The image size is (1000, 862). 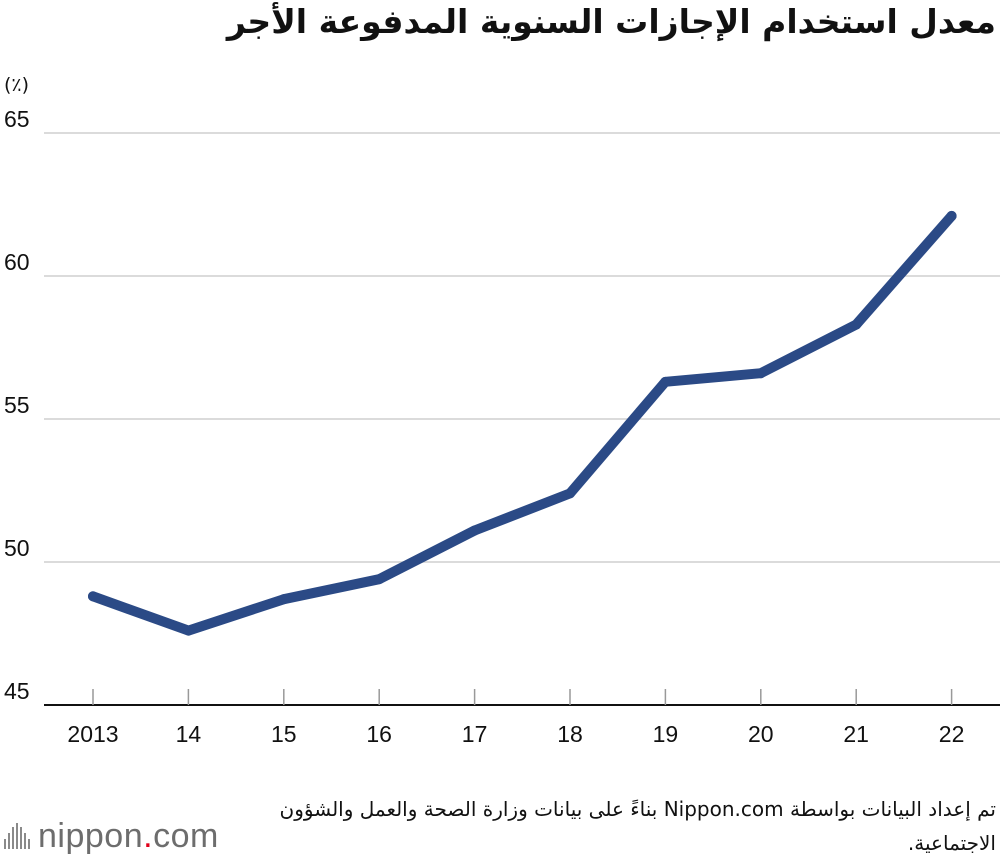 I want to click on x-tick-label-21: 21, so click(x=856, y=734).